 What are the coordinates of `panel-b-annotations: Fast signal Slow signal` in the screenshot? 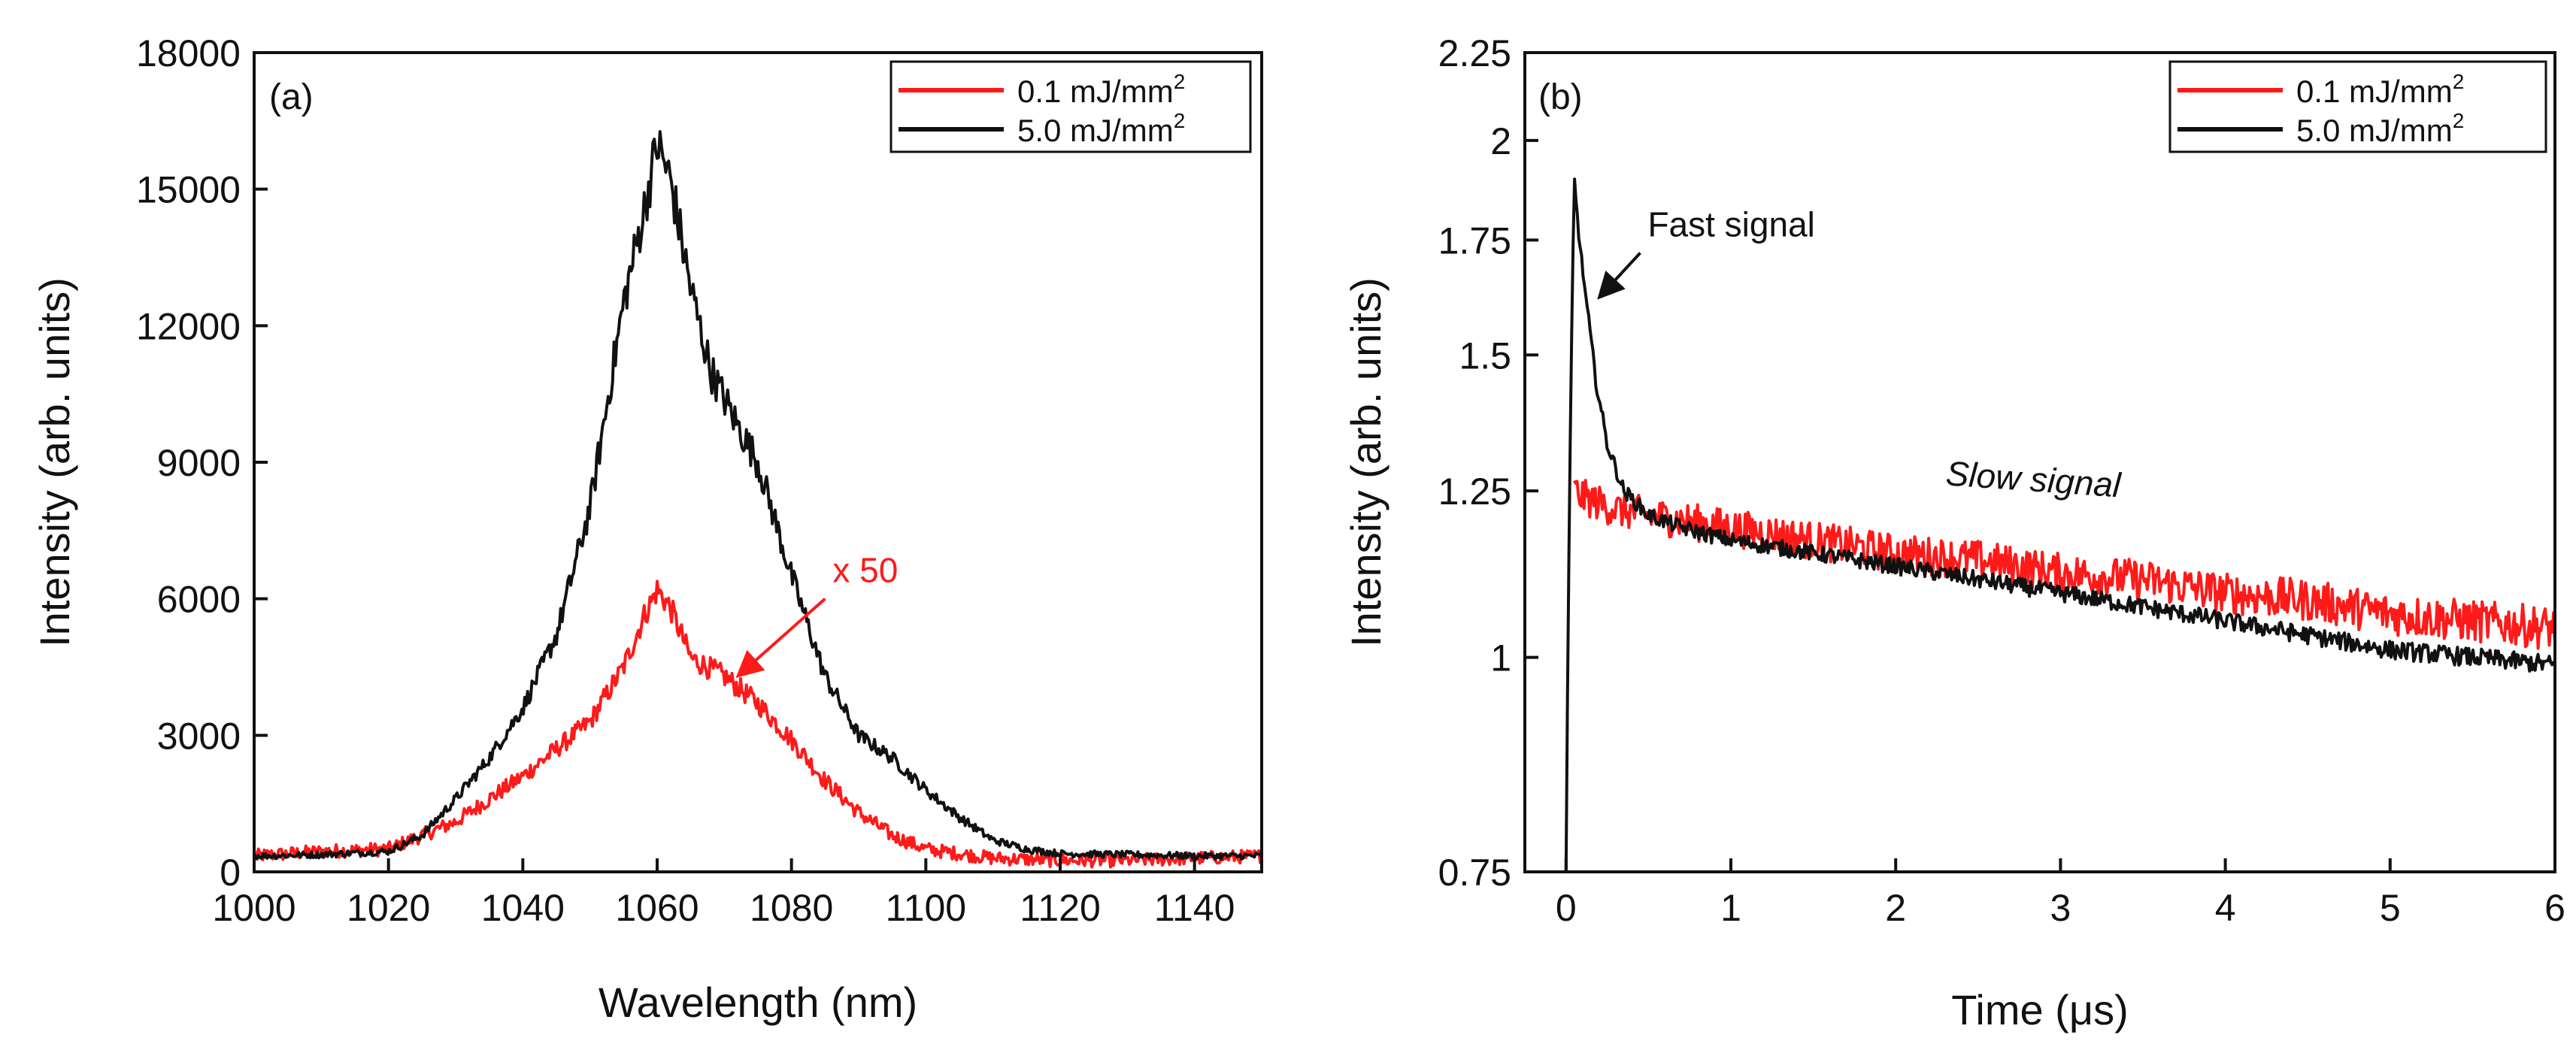 It's located at (1860, 355).